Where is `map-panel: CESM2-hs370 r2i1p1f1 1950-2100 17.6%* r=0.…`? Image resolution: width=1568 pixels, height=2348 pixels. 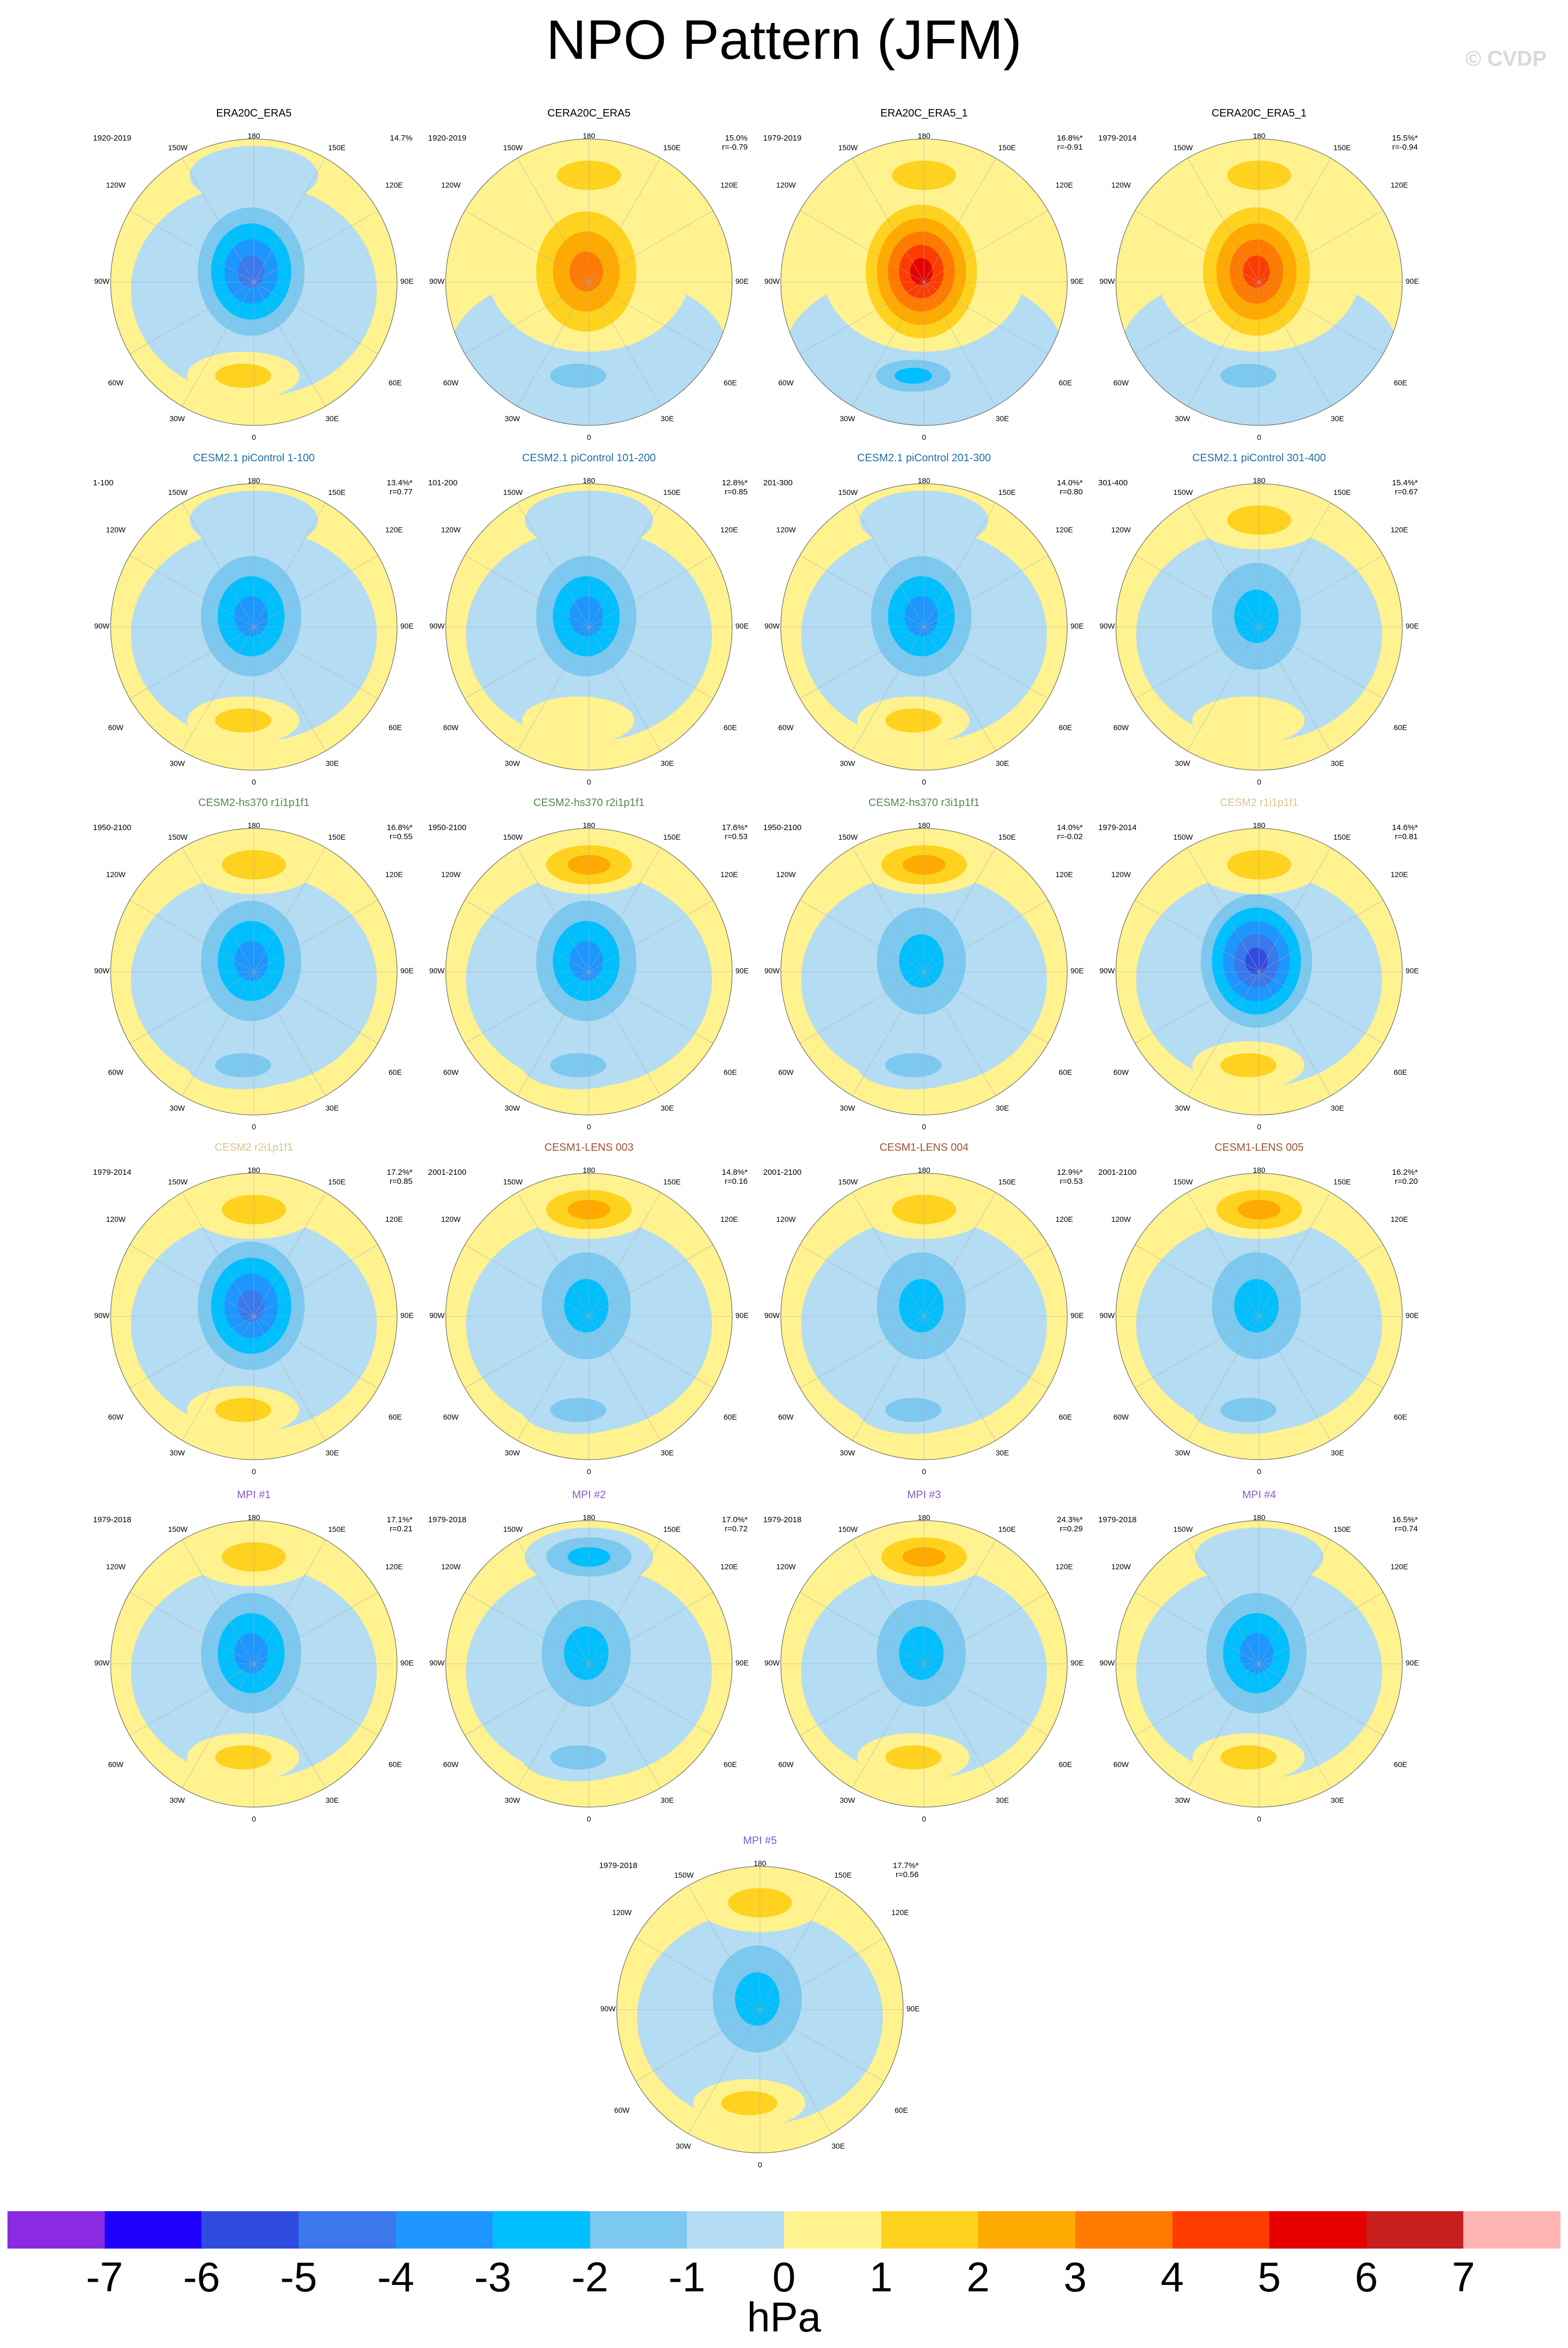 map-panel: CESM2-hs370 r2i1p1f1 1950-2100 17.6%* r=0.… is located at coordinates (589, 963).